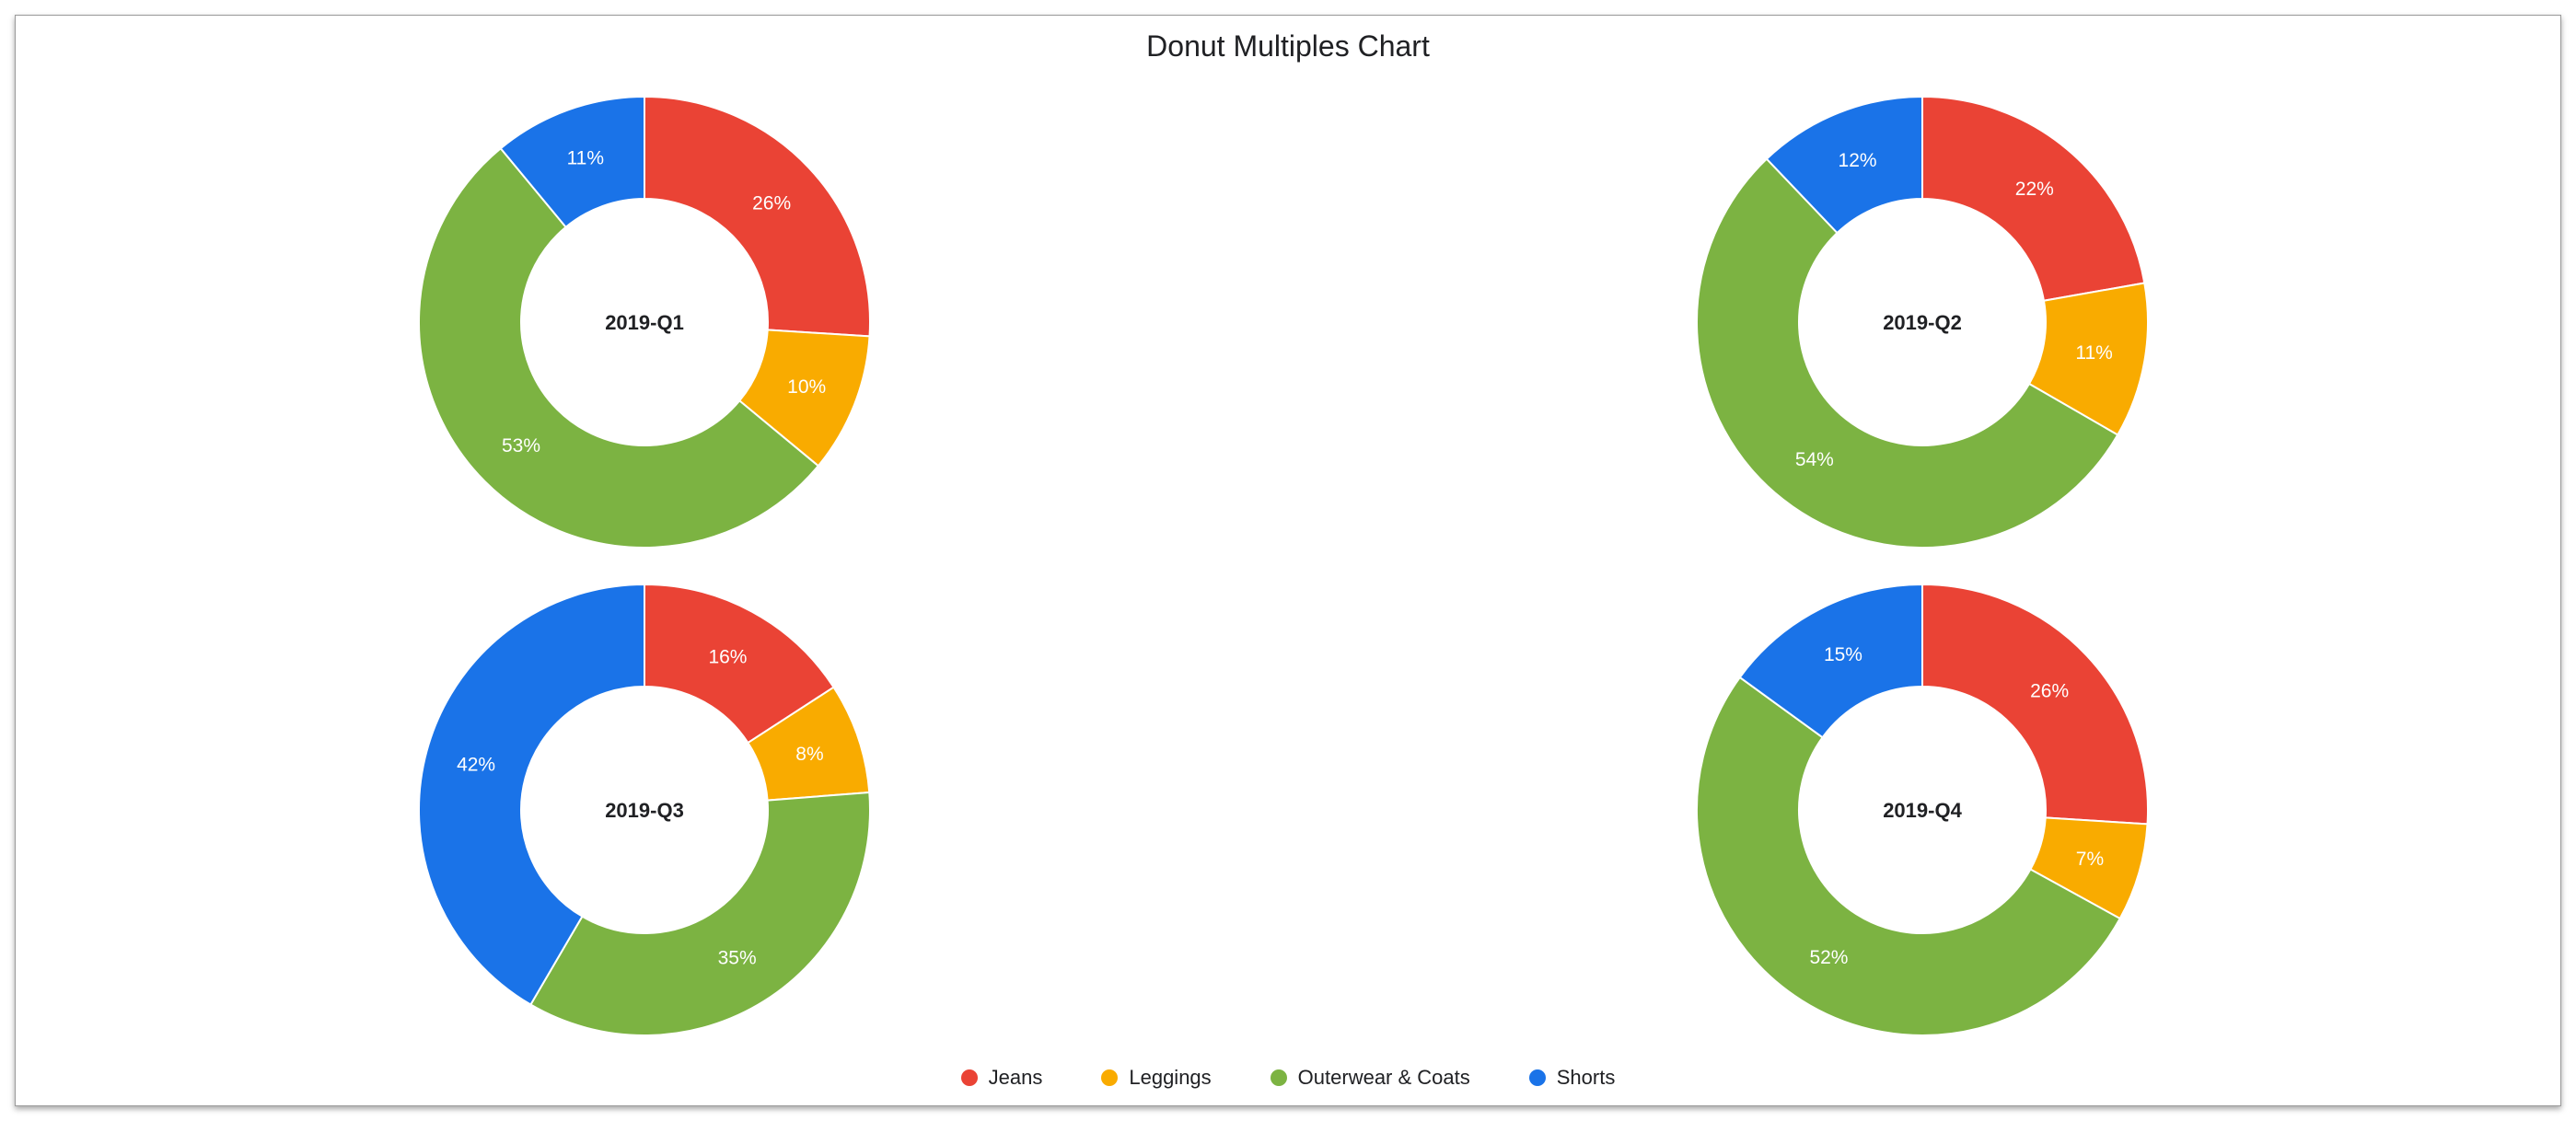  I want to click on data-label: 35%, so click(737, 958).